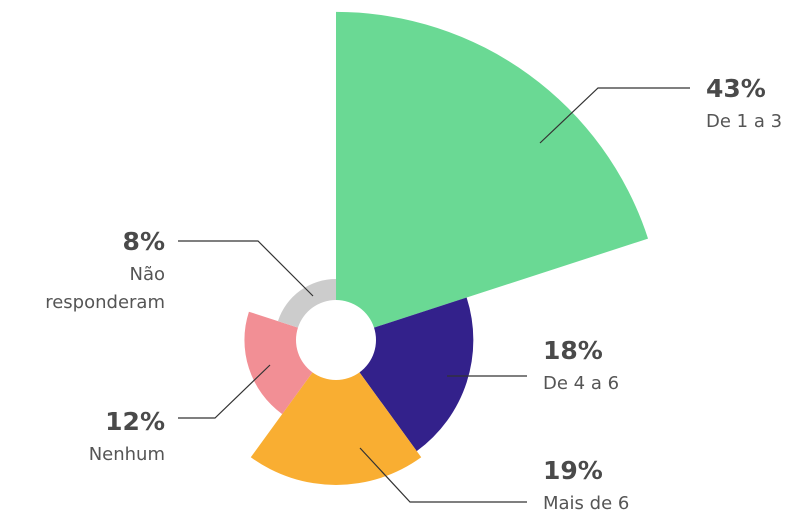 Image resolution: width=803 pixels, height=510 pixels. What do you see at coordinates (135, 421) in the screenshot?
I see `value-label: 12%` at bounding box center [135, 421].